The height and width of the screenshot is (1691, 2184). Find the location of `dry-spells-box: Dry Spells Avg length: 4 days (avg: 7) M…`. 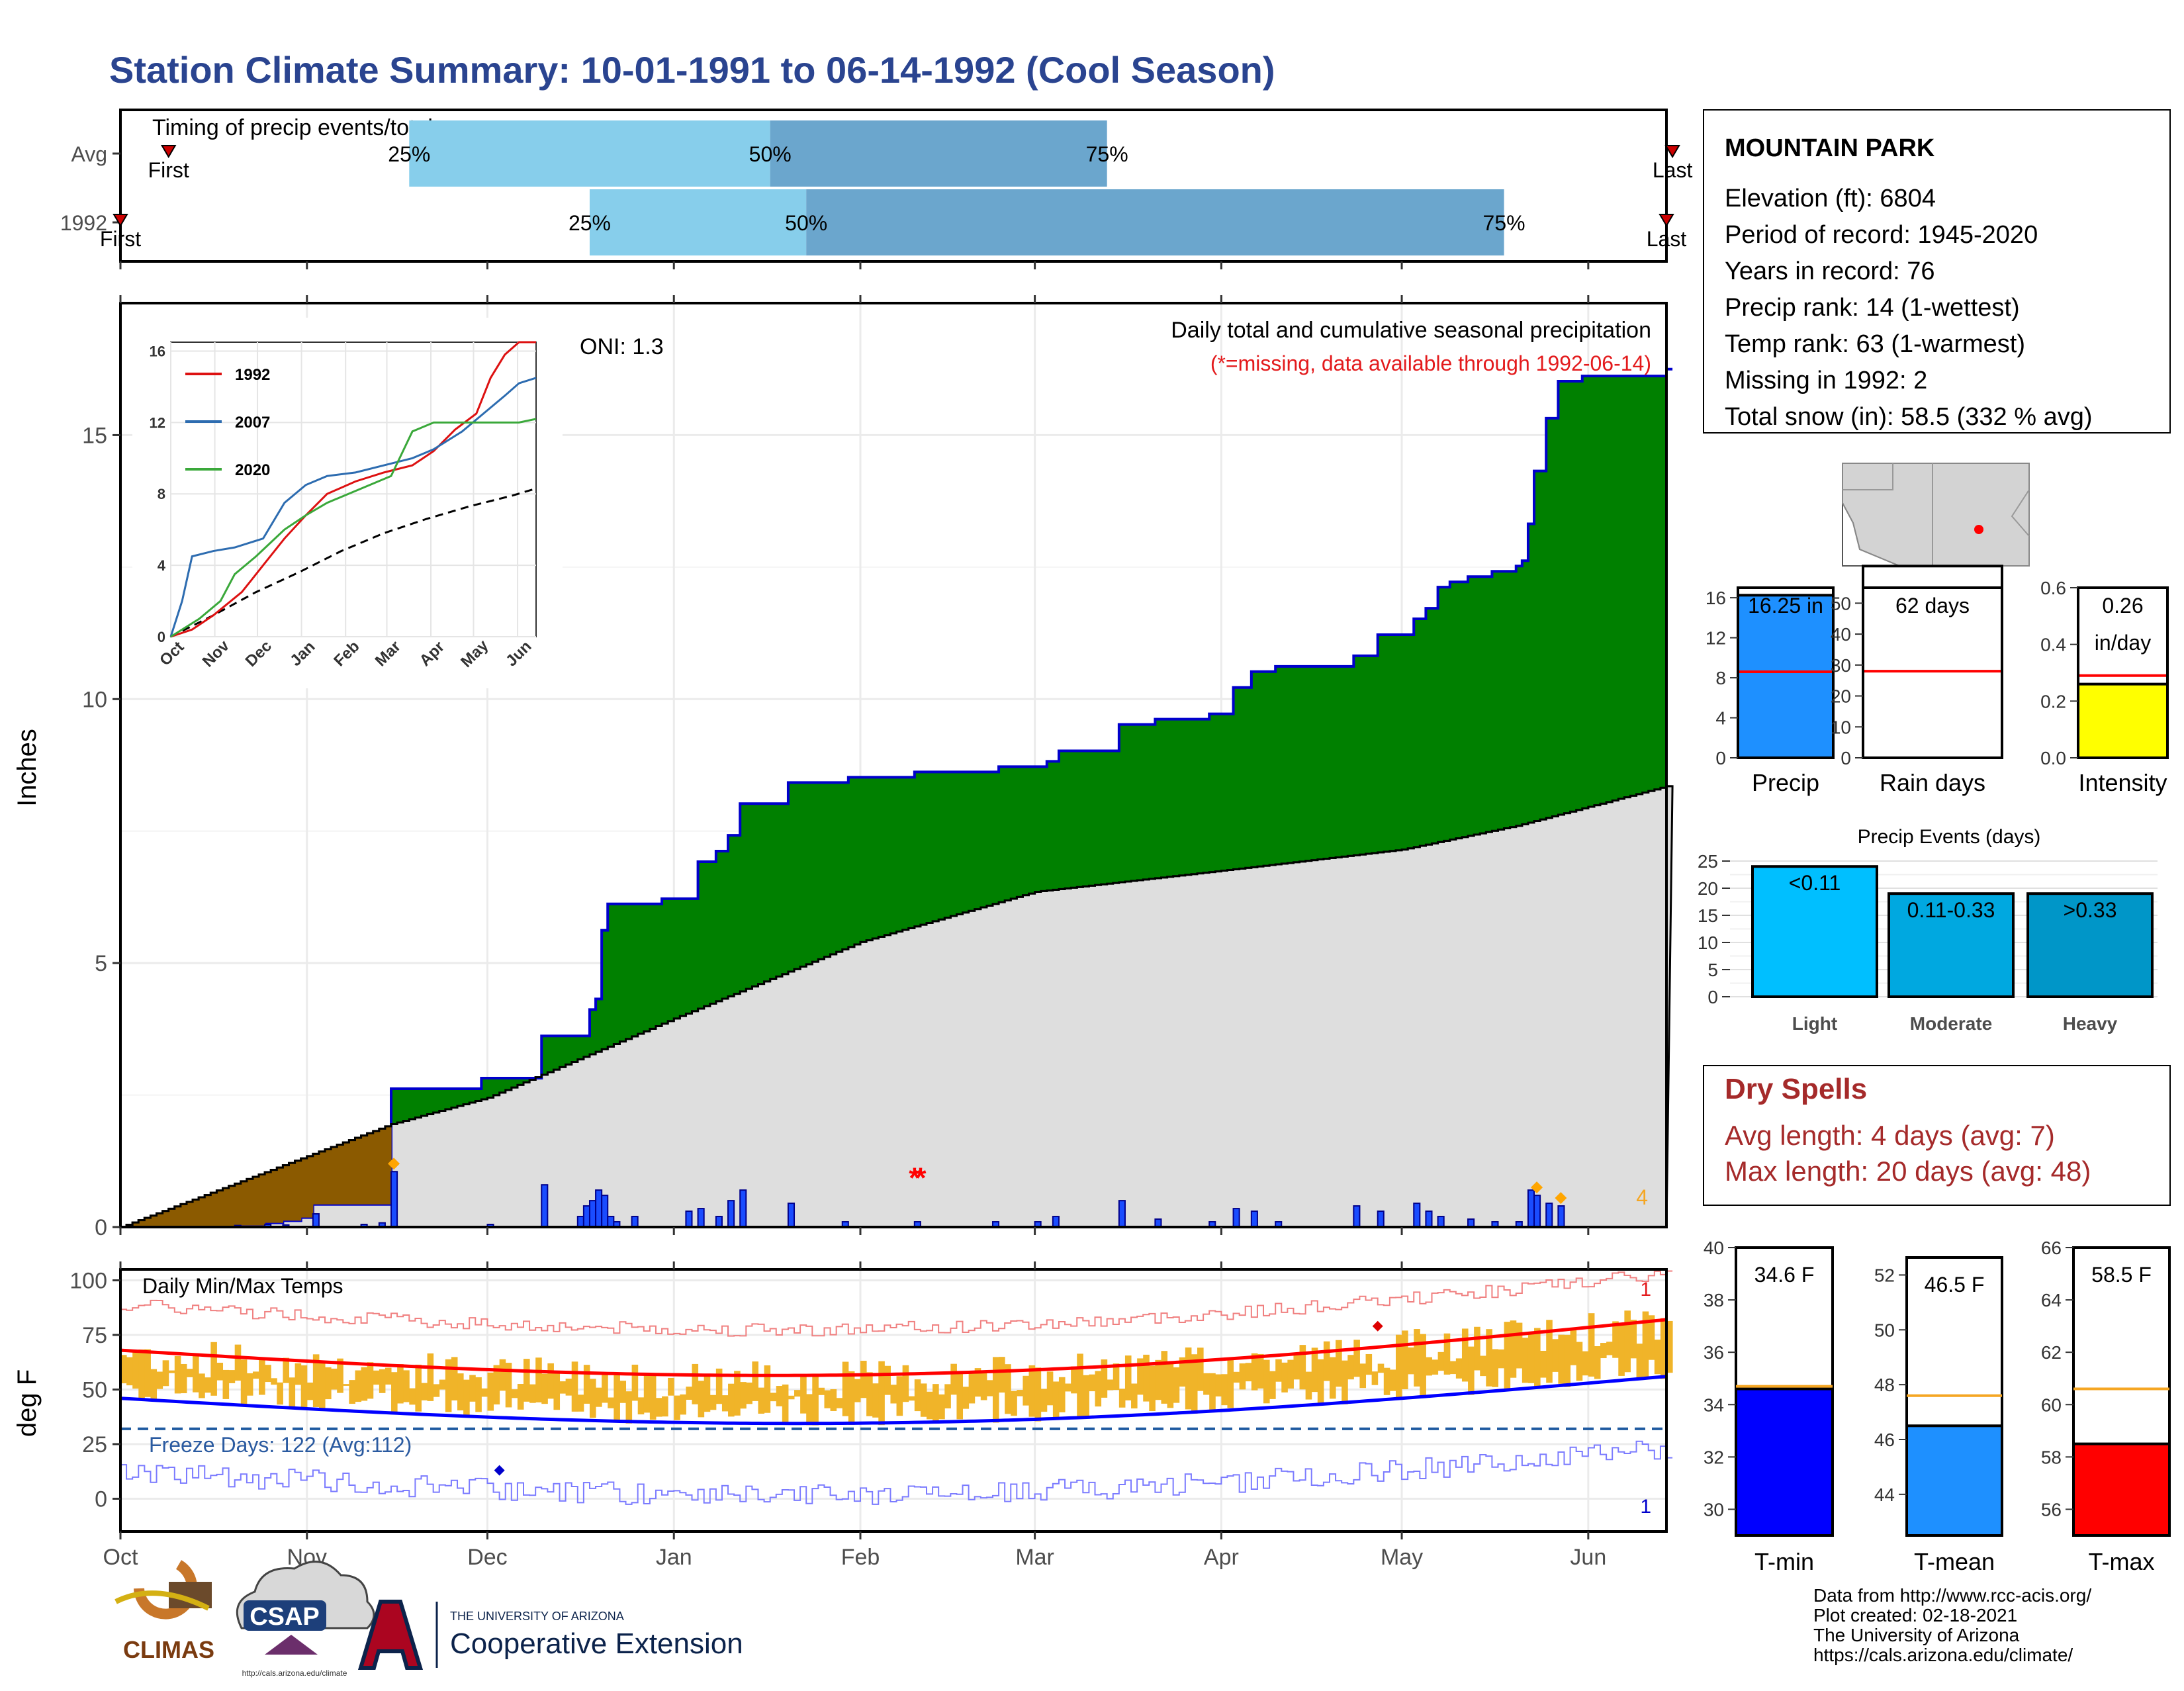

dry-spells-box: Dry Spells Avg length: 4 days (avg: 7) M… is located at coordinates (1937, 1135).